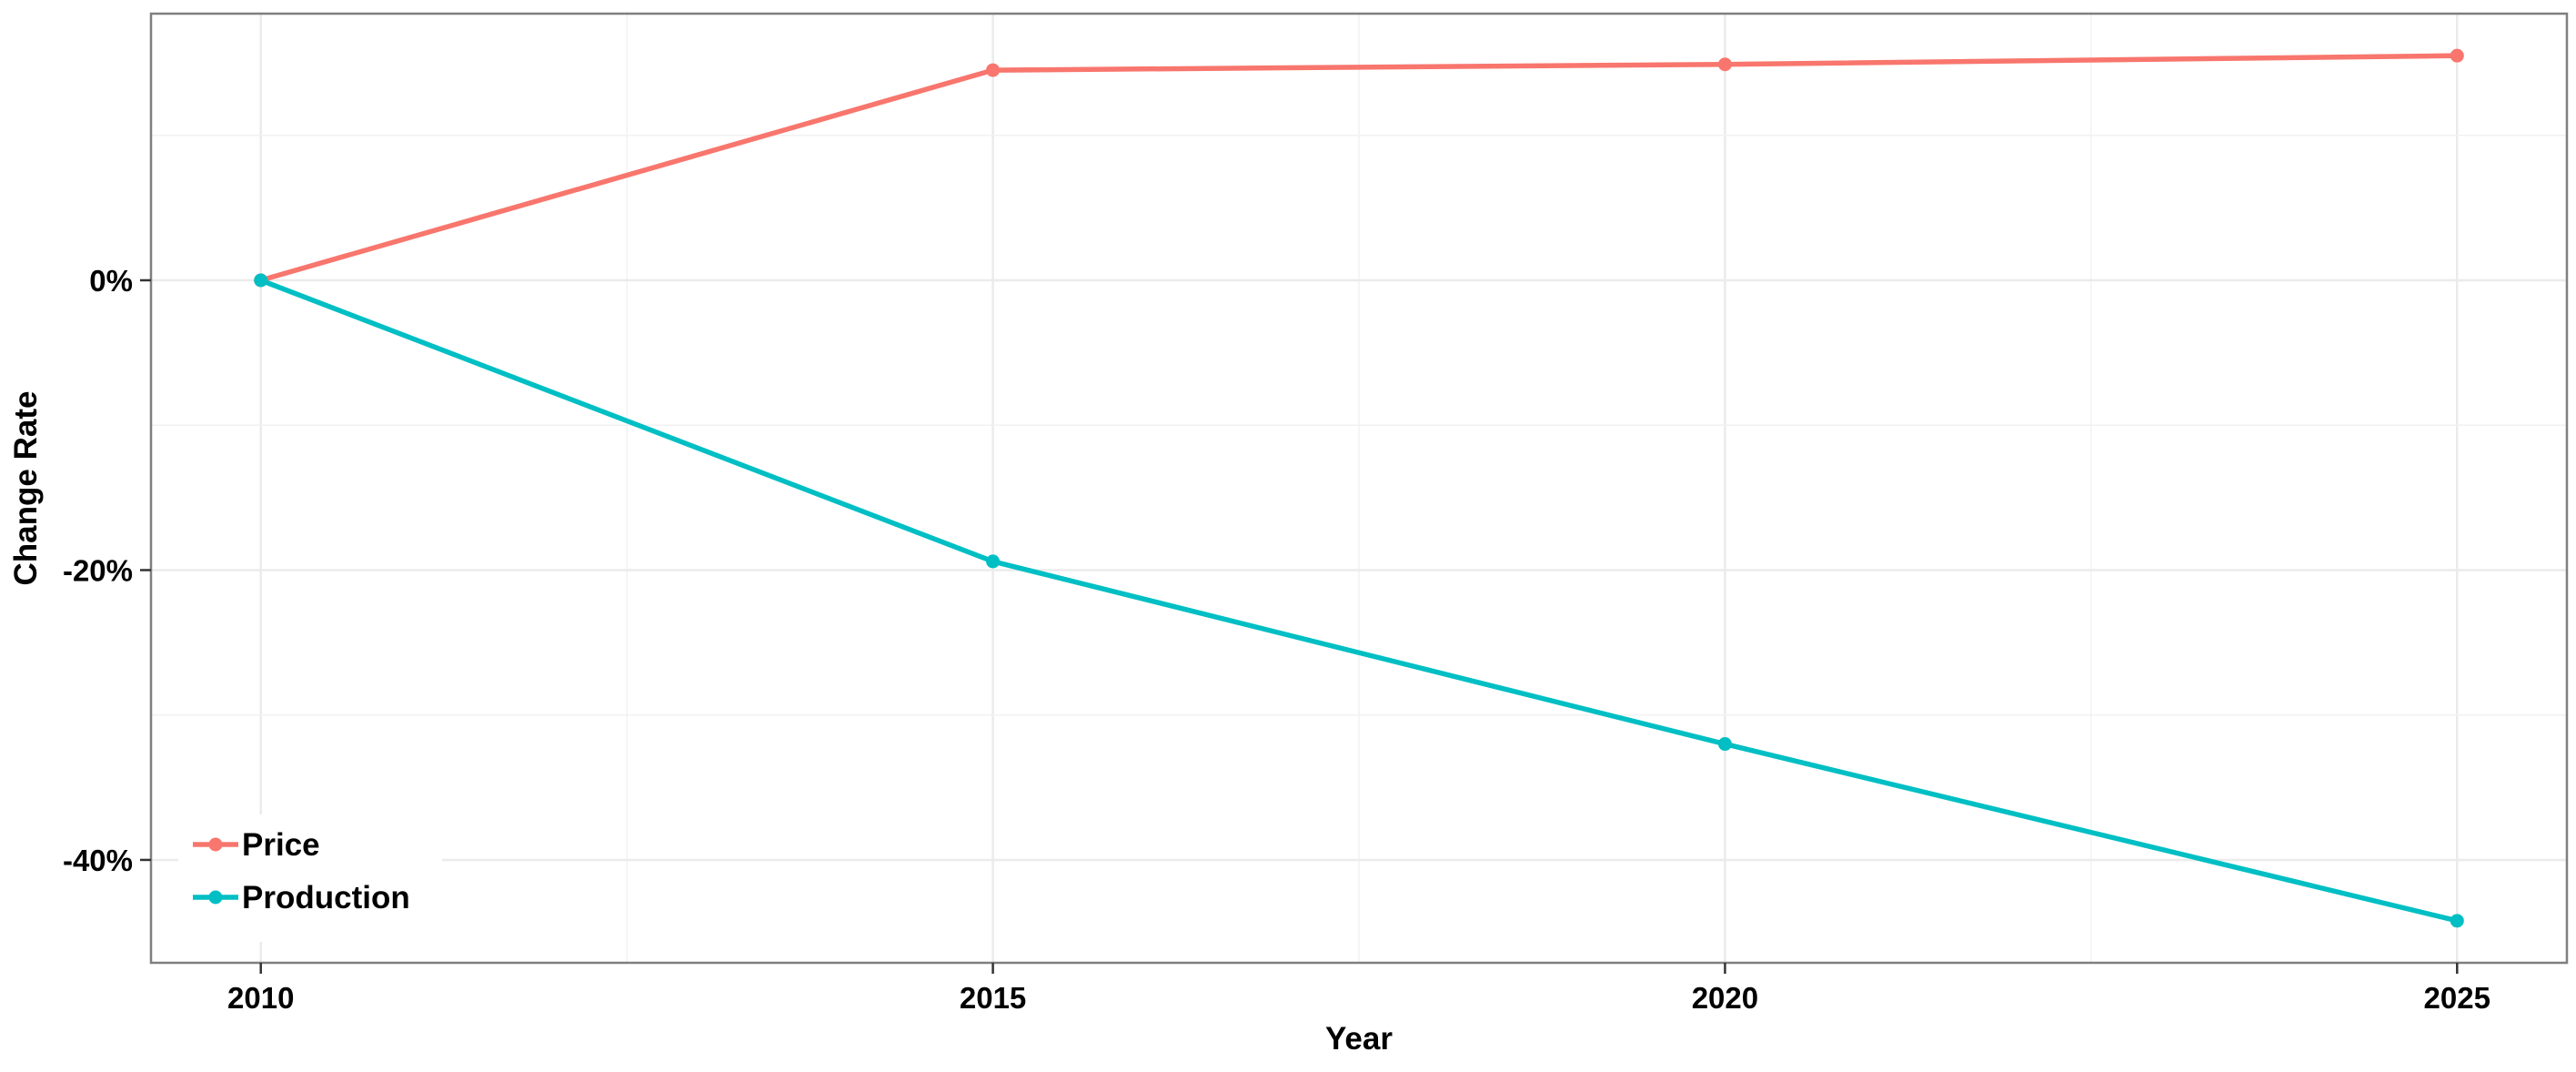 The width and height of the screenshot is (2576, 1072). I want to click on y-tick-label: -40%, so click(98, 860).